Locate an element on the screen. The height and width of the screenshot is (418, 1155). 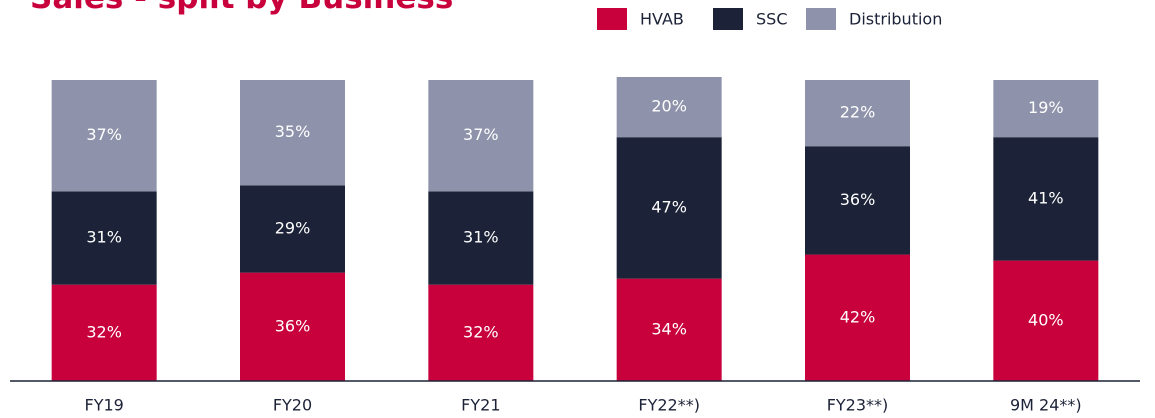
data-label: 41% is located at coordinates (1046, 197).